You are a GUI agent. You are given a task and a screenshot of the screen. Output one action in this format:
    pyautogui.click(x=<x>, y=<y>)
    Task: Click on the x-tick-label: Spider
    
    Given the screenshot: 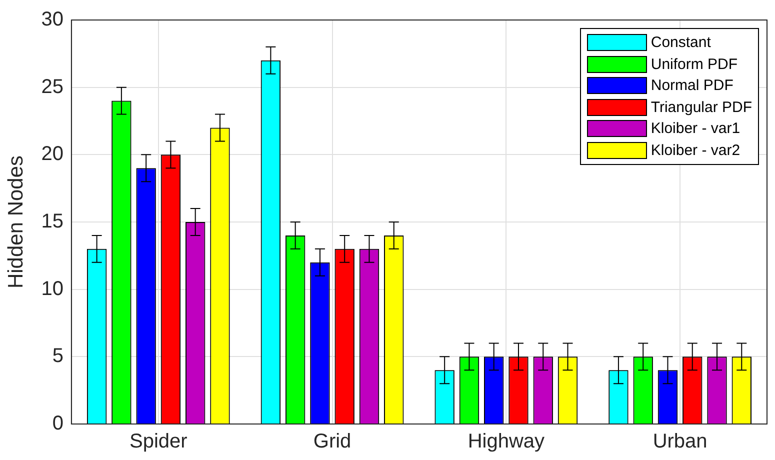 What is the action you would take?
    pyautogui.click(x=158, y=441)
    